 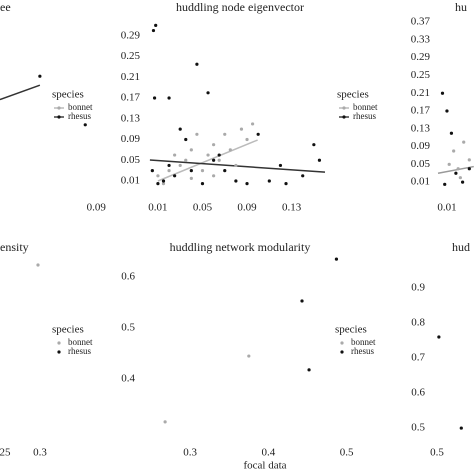 I want to click on x-axis-label: focal data, so click(x=264, y=466).